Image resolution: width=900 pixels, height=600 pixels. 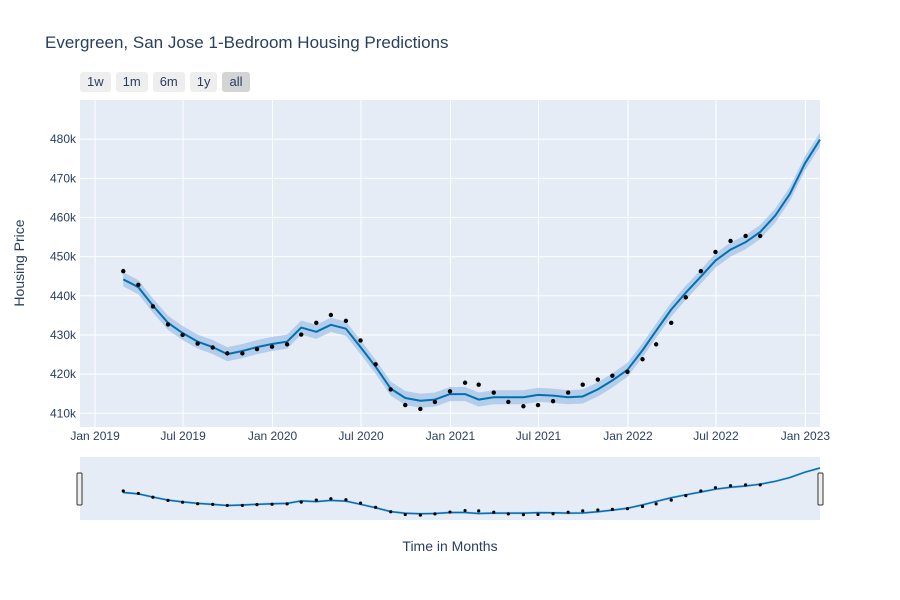 I want to click on range-button-6m: 6m, so click(x=168, y=82).